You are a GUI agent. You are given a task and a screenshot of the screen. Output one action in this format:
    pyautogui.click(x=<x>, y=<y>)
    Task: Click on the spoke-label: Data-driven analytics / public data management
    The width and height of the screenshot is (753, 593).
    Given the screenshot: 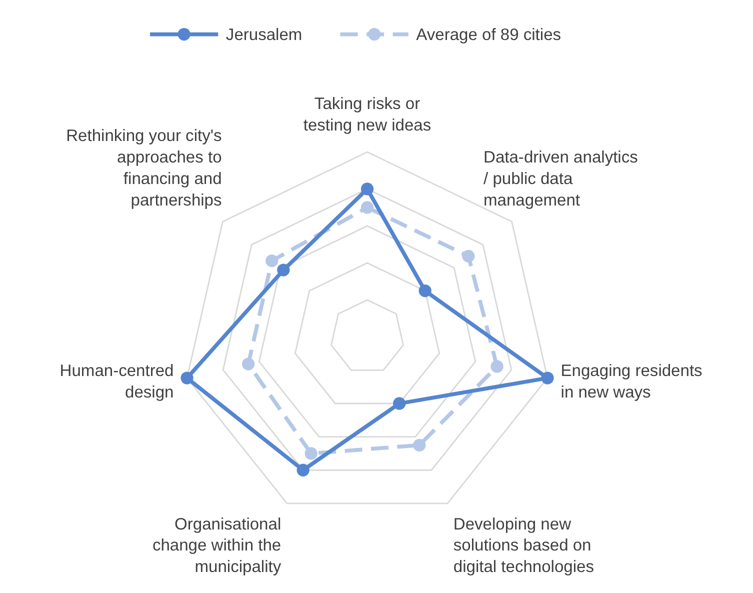 What is the action you would take?
    pyautogui.click(x=561, y=179)
    